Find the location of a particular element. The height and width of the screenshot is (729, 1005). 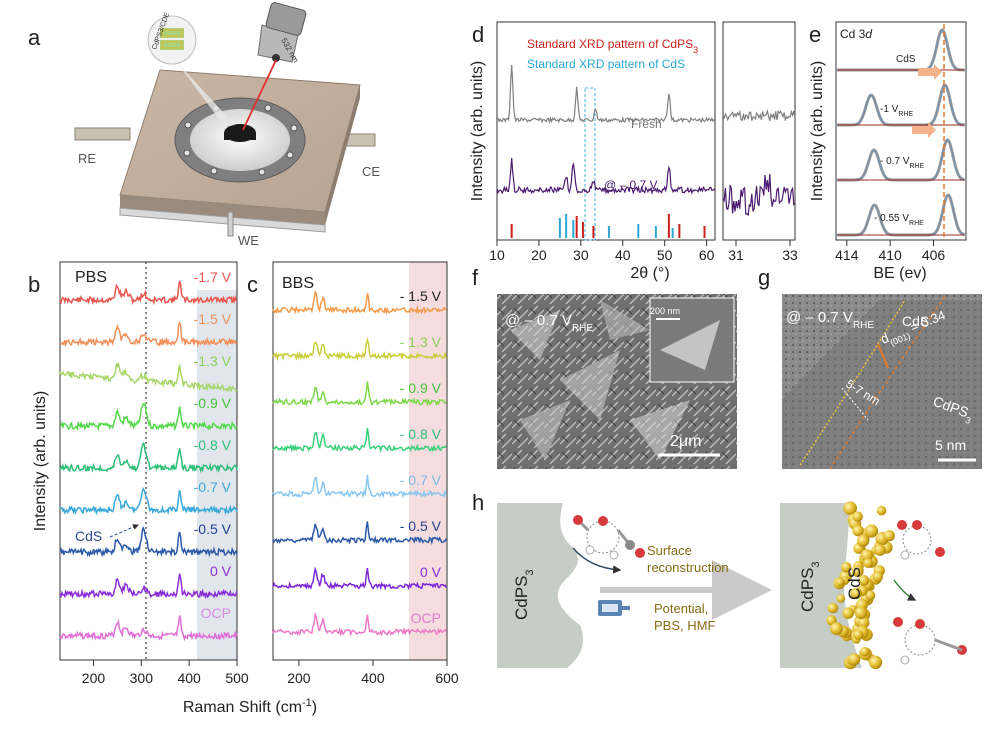

panel-e-row-labels: CdS-1 VRHE- 0.7 VRHE- 0.55 VRHE is located at coordinates (899, 140).